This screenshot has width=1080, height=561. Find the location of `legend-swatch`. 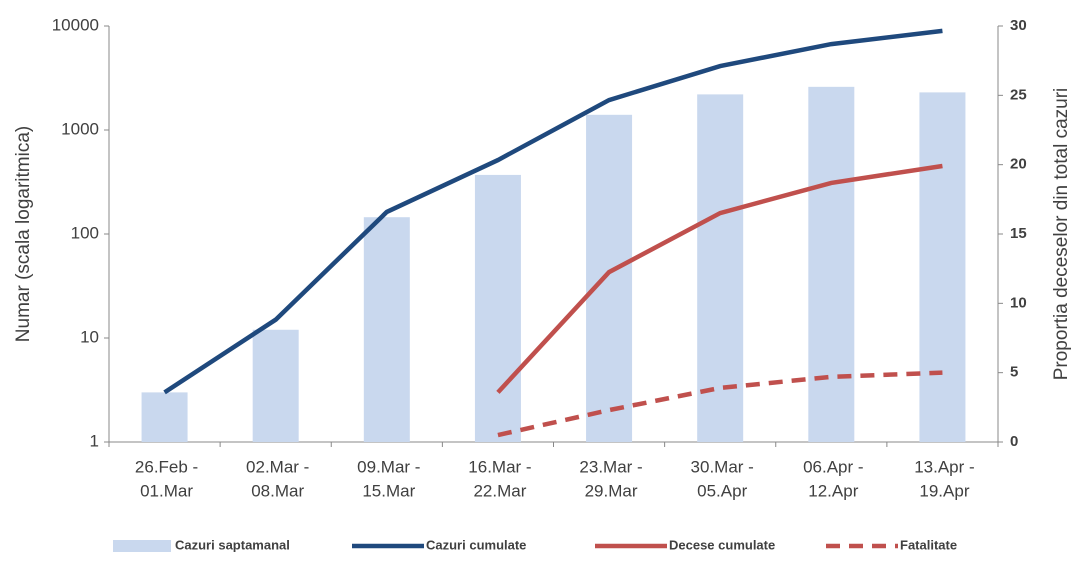

legend-swatch is located at coordinates (142, 546).